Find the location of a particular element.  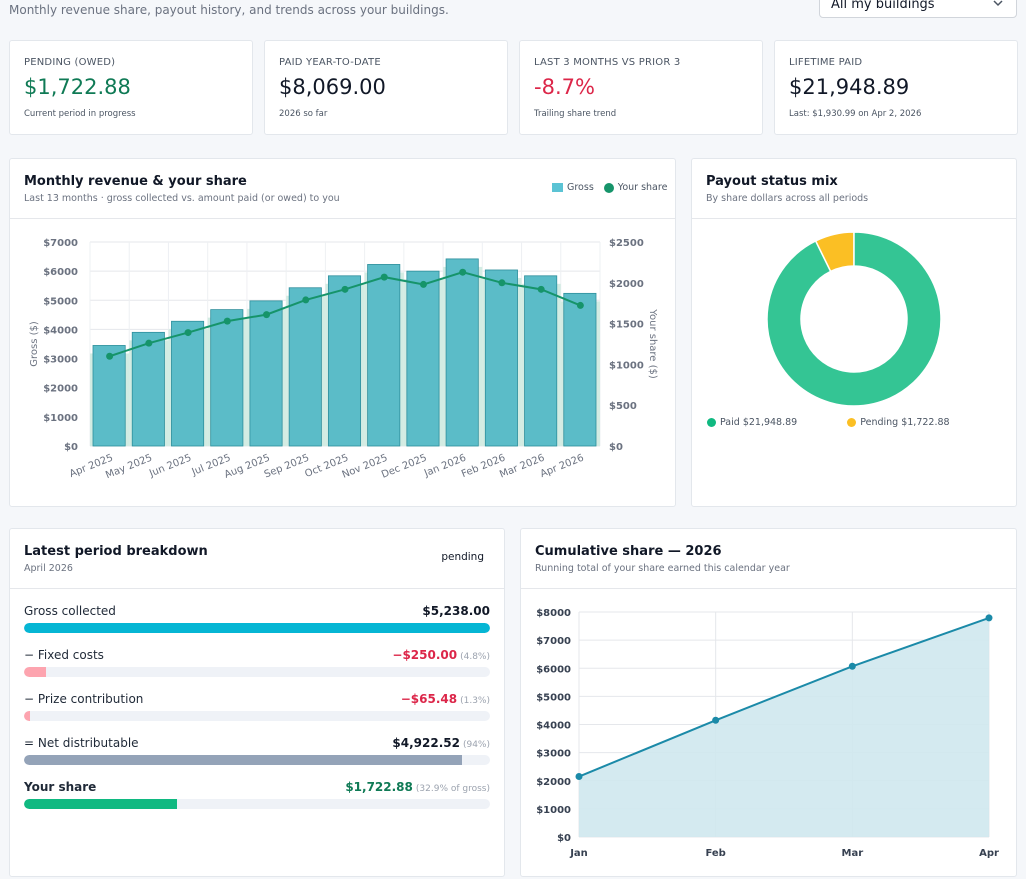

y-tick-label: $6000 is located at coordinates (553, 669).